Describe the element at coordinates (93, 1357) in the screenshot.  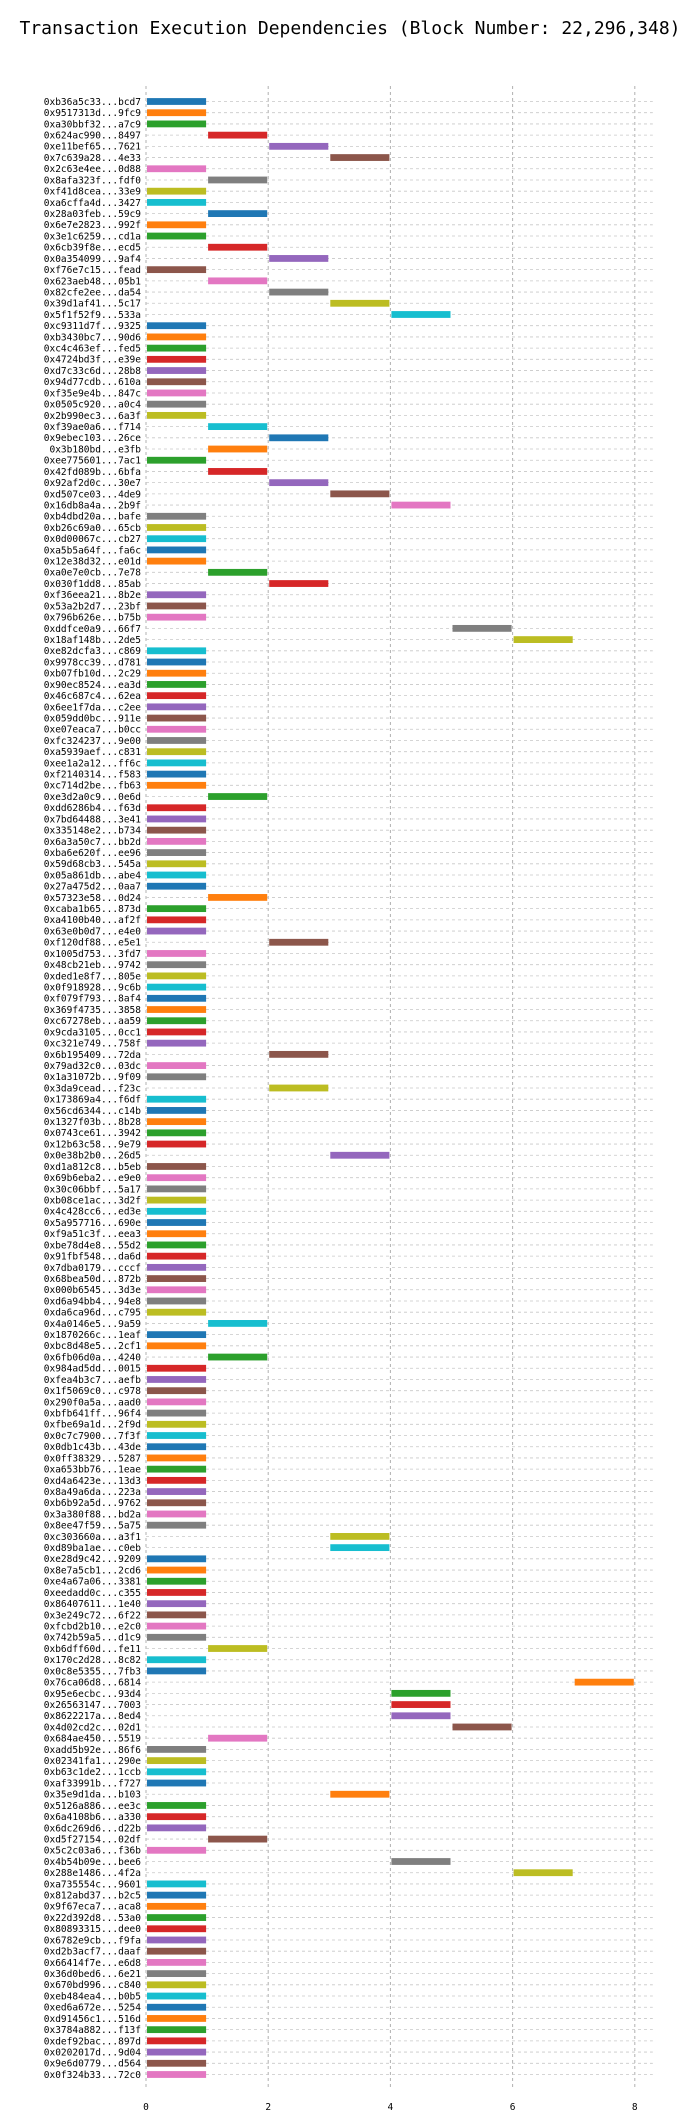
I see `row-label: 0x6fb06d0a...4240` at that location.